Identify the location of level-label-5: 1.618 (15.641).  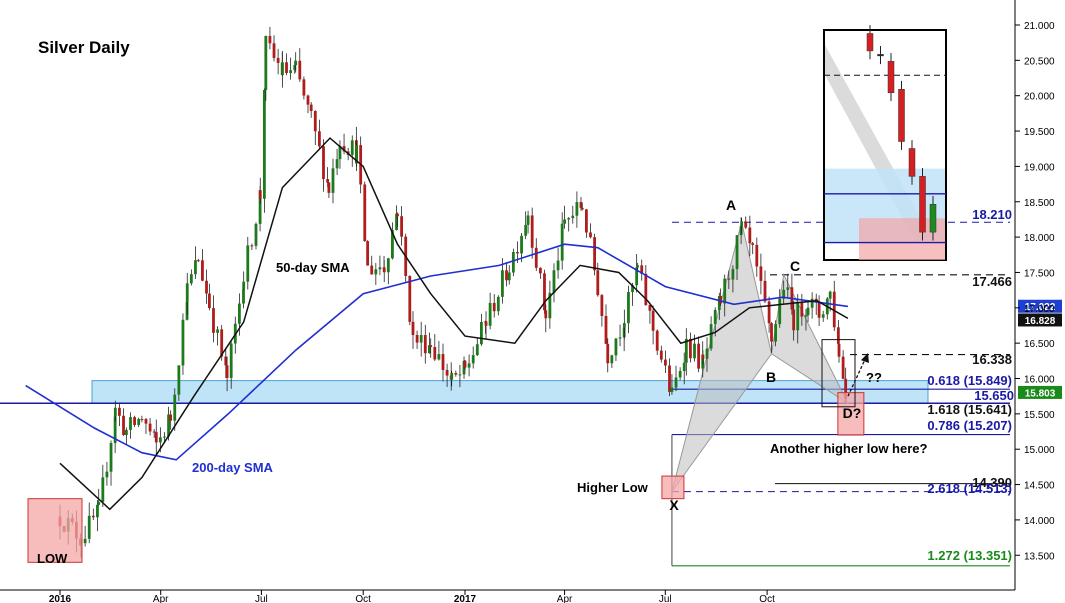
(969, 409).